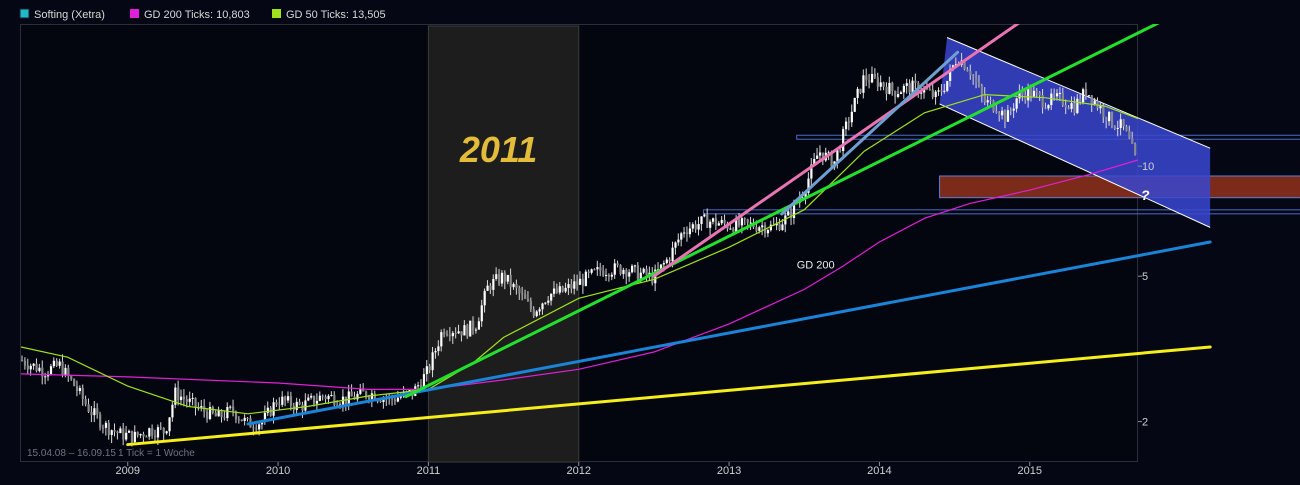 The width and height of the screenshot is (1300, 485). Describe the element at coordinates (879, 471) in the screenshot. I see `x-tick-label: 2014` at that location.